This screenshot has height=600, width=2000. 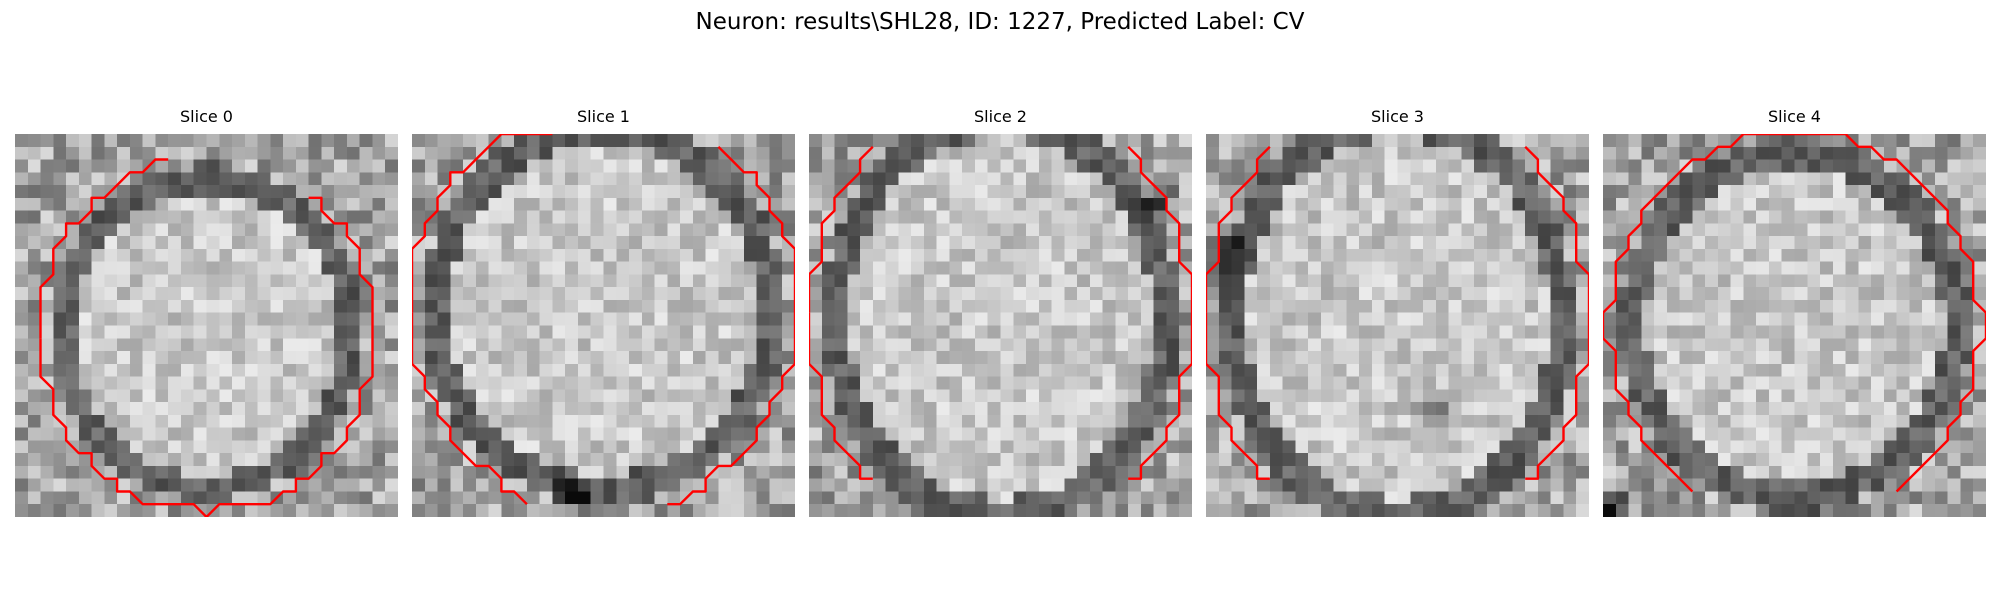 I want to click on slice-panel-0: Slice 0, so click(x=206, y=311).